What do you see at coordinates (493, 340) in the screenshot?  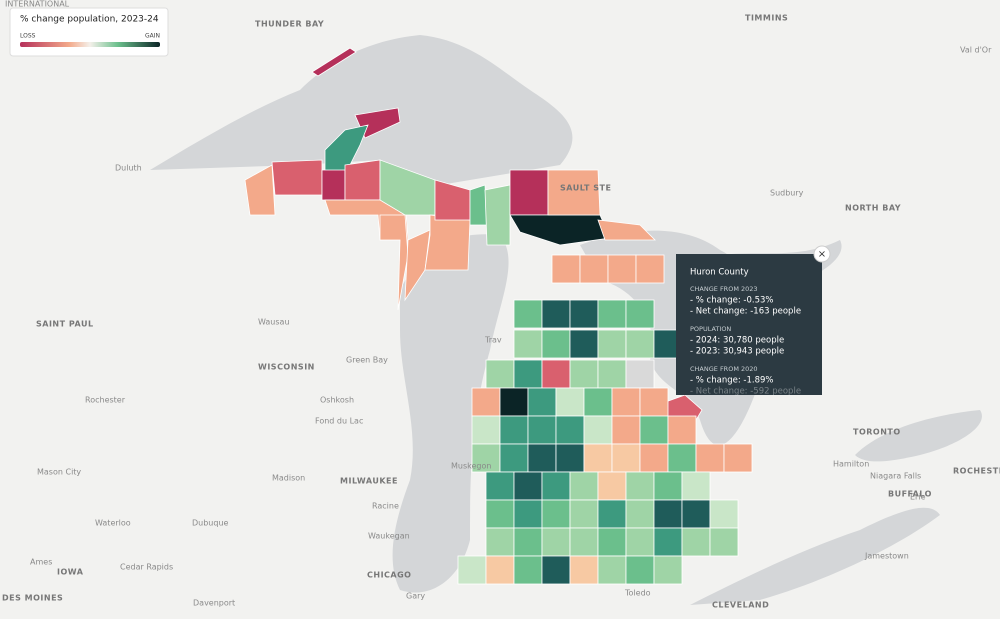 I see `place-label: Trav` at bounding box center [493, 340].